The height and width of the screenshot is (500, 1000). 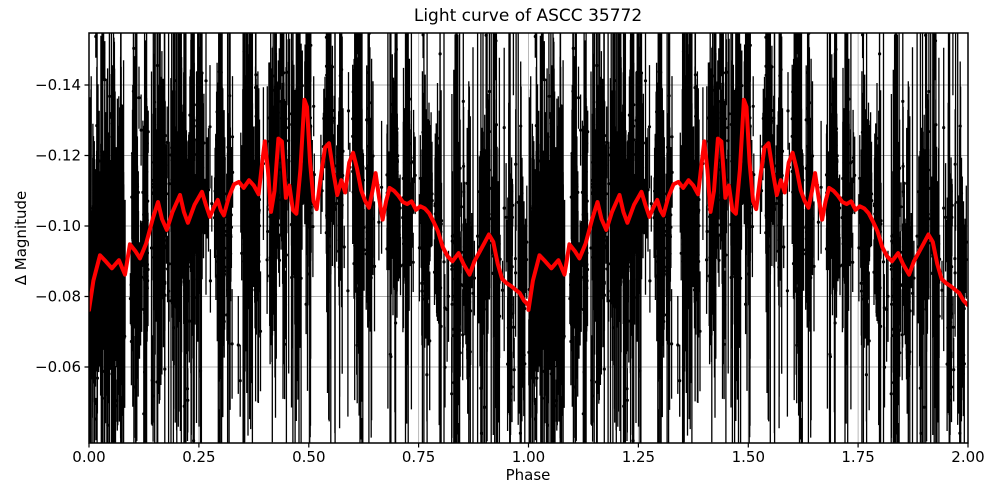 What do you see at coordinates (418, 457) in the screenshot?
I see `x-tick-label: 0.75` at bounding box center [418, 457].